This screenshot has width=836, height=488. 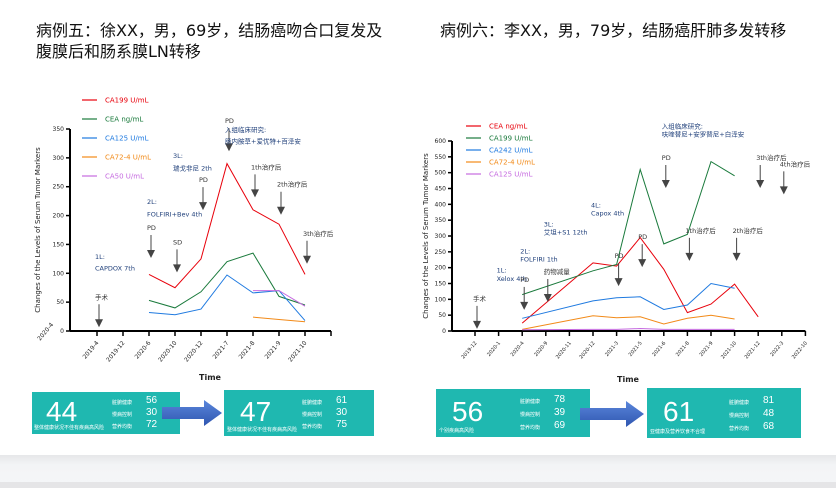 I want to click on case-6-title: 病例六：李XX，男，79岁，结肠癌肝肺多发转移, so click(x=613, y=30).